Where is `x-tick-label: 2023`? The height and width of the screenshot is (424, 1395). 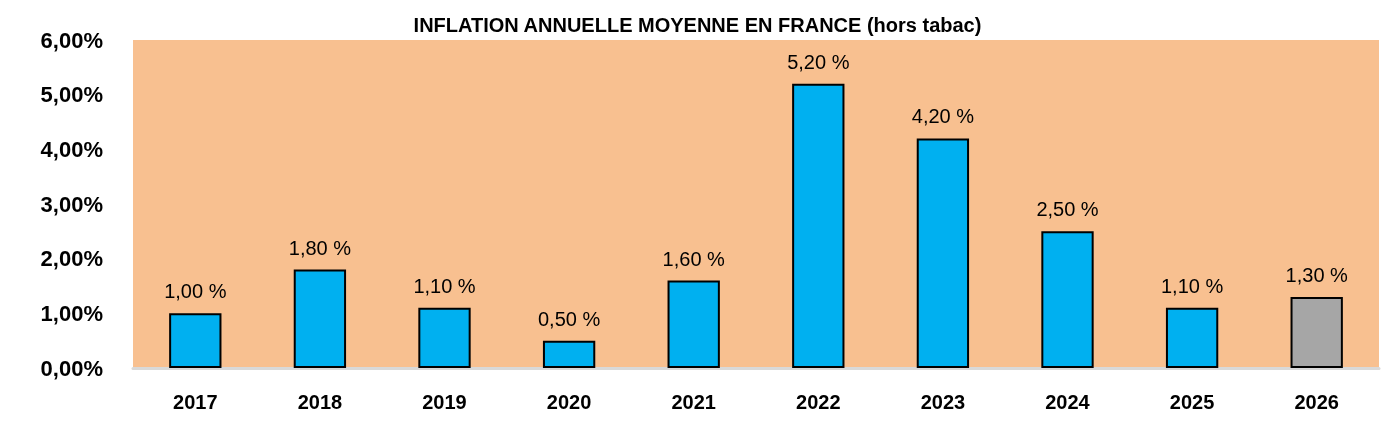 x-tick-label: 2023 is located at coordinates (943, 402).